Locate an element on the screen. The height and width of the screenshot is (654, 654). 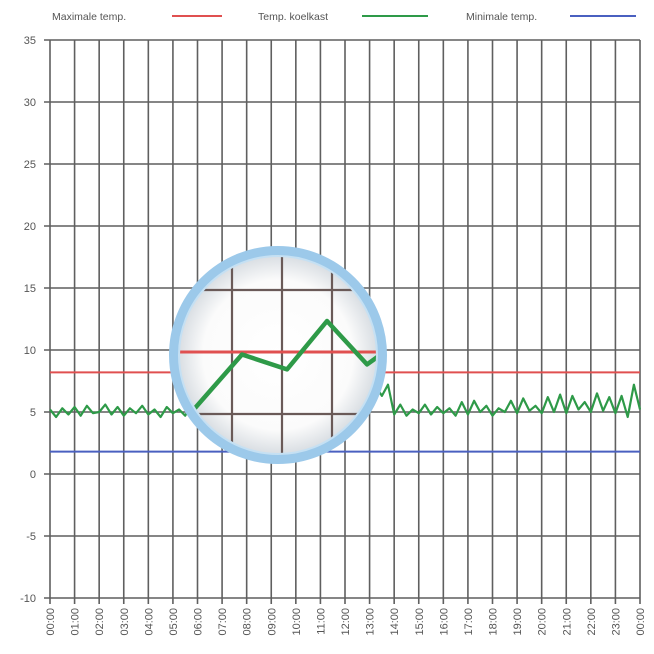
legend-label-min: Minimale temp. is located at coordinates (501, 17).